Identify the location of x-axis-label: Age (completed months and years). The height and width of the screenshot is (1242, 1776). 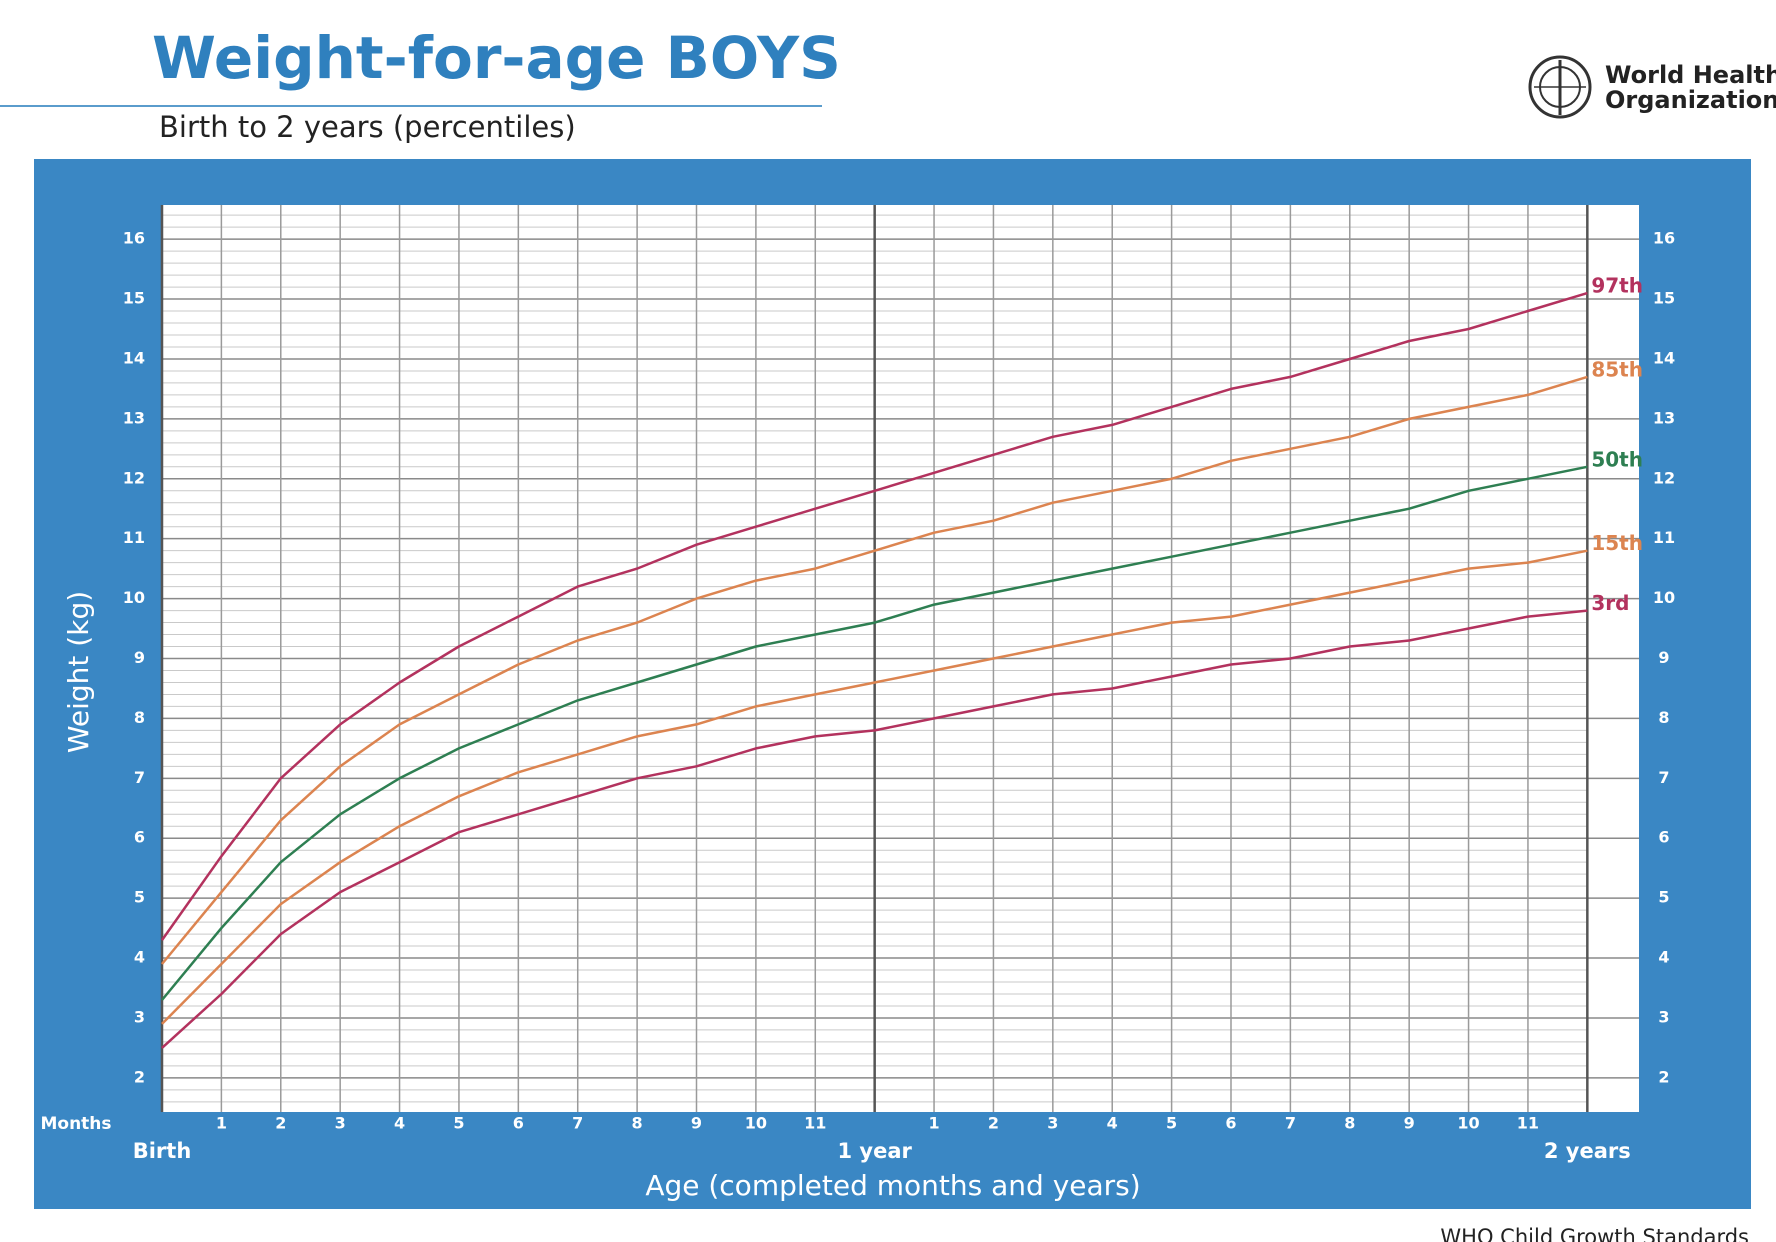
(892, 1185).